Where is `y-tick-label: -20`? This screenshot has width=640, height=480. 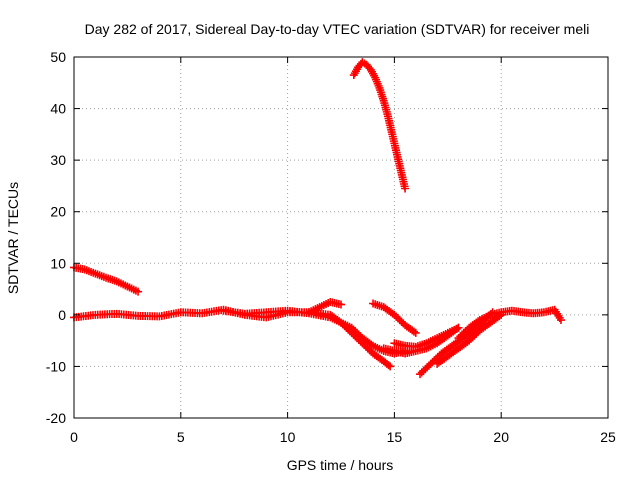 y-tick-label: -20 is located at coordinates (56, 418).